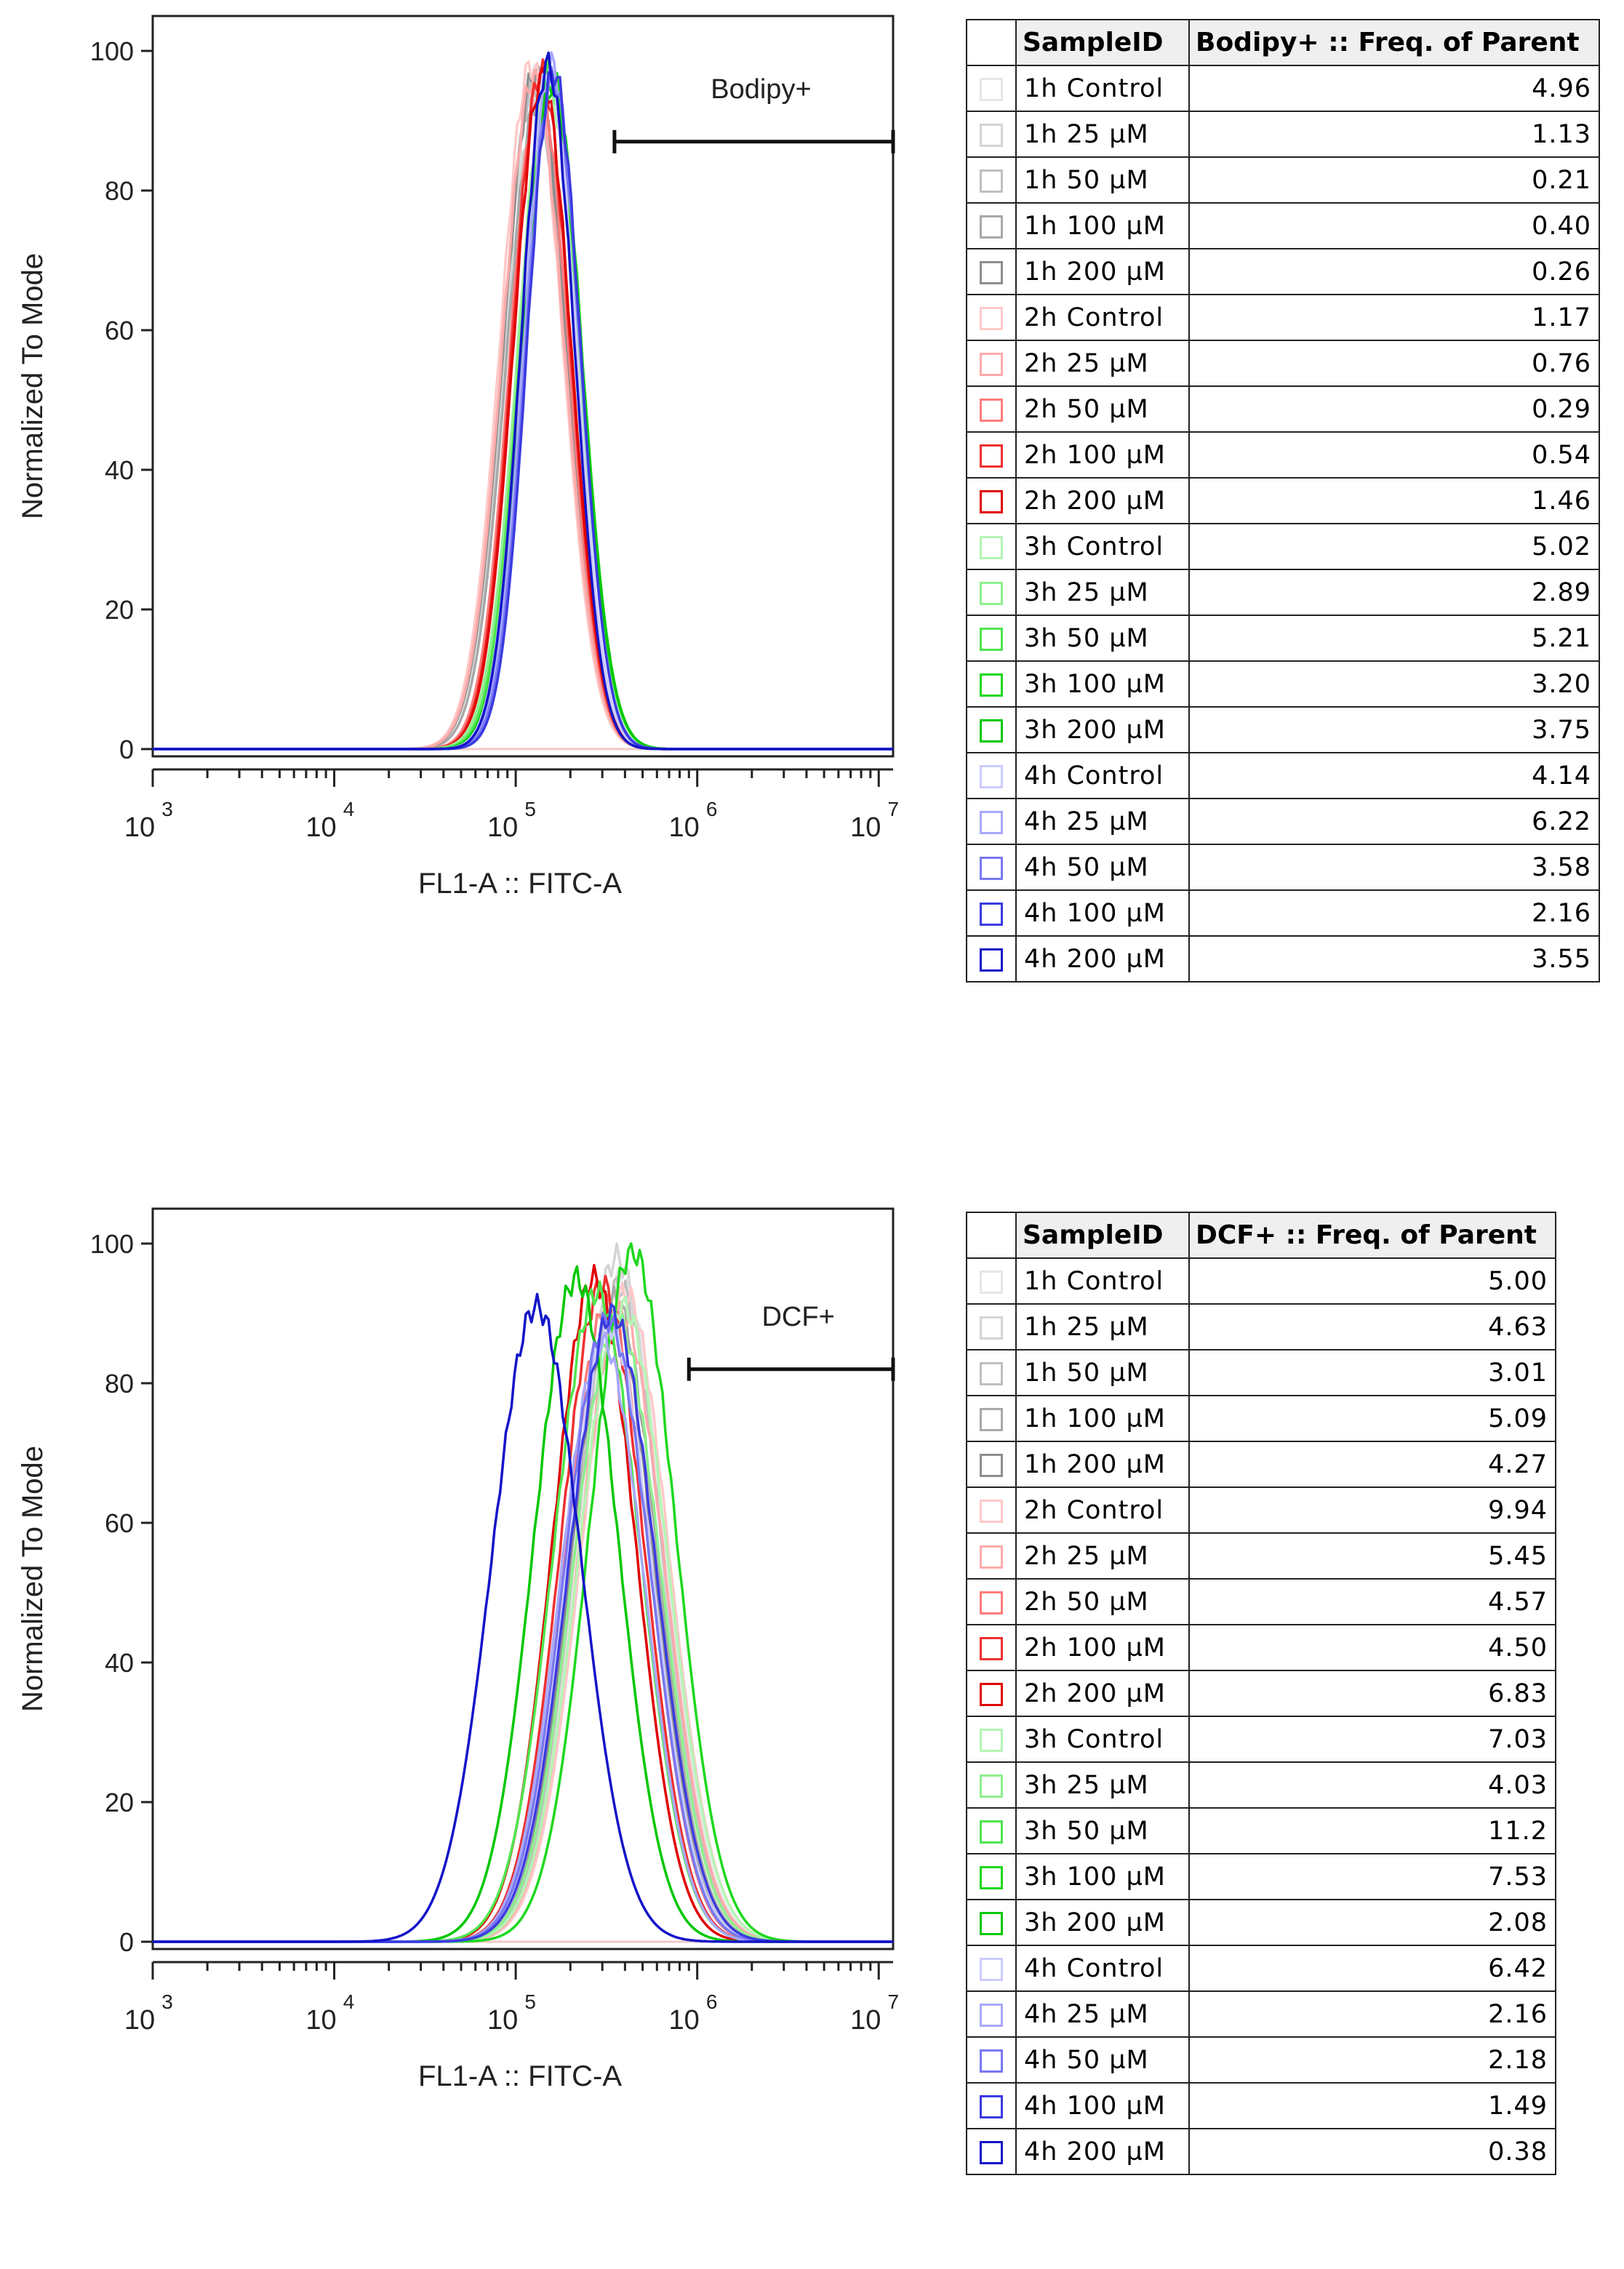 Image resolution: width=1624 pixels, height=2269 pixels. I want to click on table-row: 4h 200 µM 3.55, so click(1283, 959).